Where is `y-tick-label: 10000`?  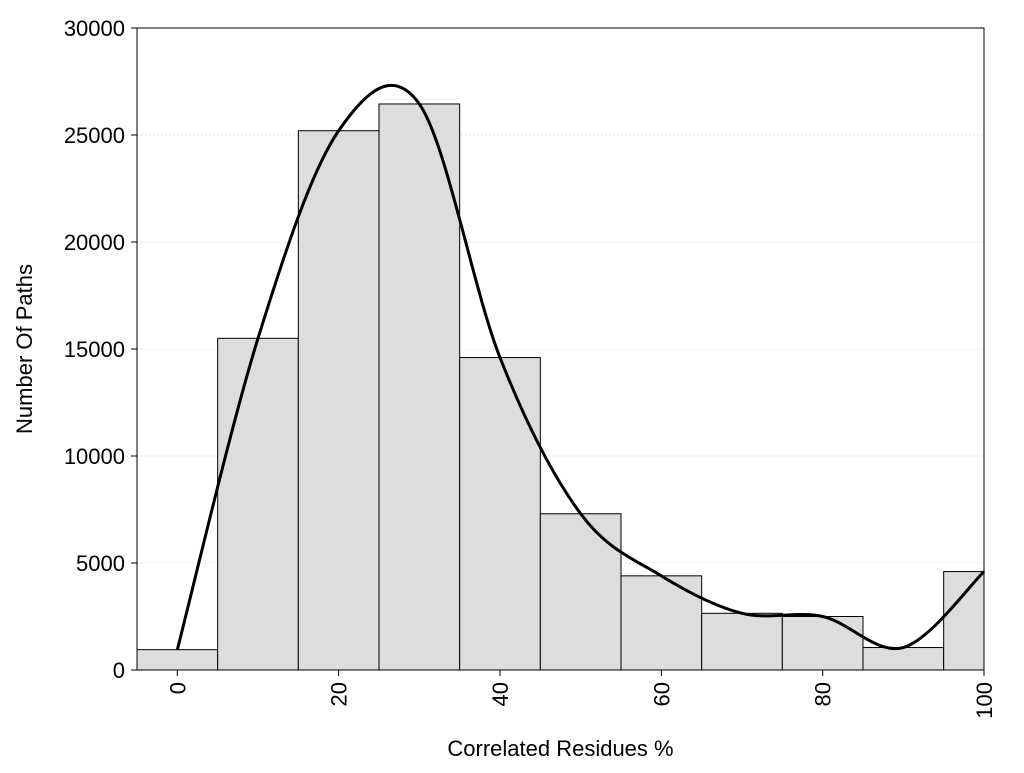
y-tick-label: 10000 is located at coordinates (94, 456).